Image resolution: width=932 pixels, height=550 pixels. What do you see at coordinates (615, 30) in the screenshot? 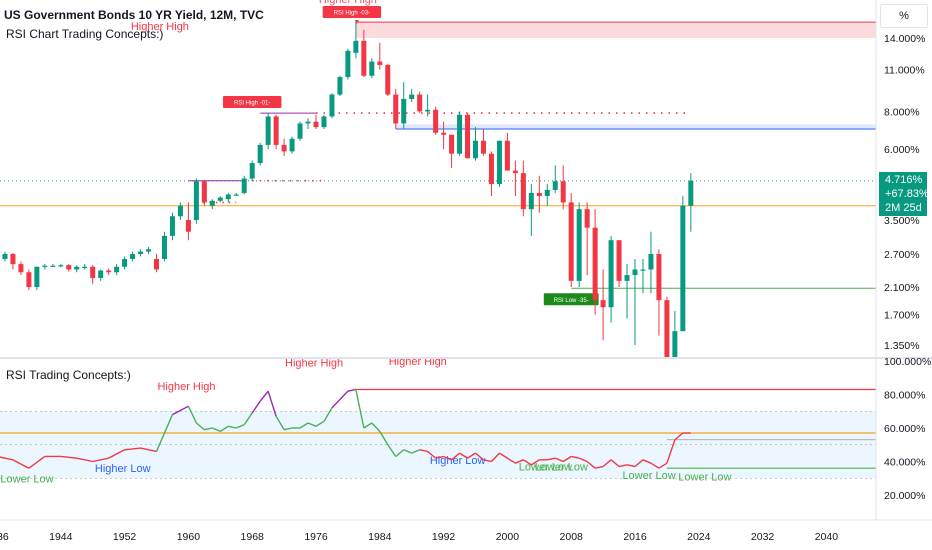
I see `resistance-zone` at bounding box center [615, 30].